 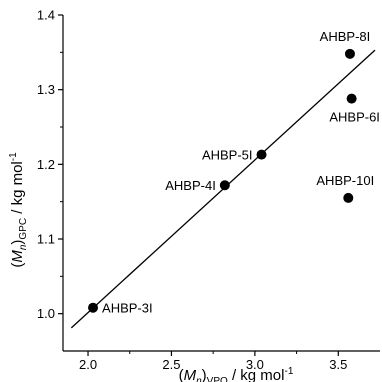 What do you see at coordinates (227, 155) in the screenshot?
I see `point-label: AHBP-5I` at bounding box center [227, 155].